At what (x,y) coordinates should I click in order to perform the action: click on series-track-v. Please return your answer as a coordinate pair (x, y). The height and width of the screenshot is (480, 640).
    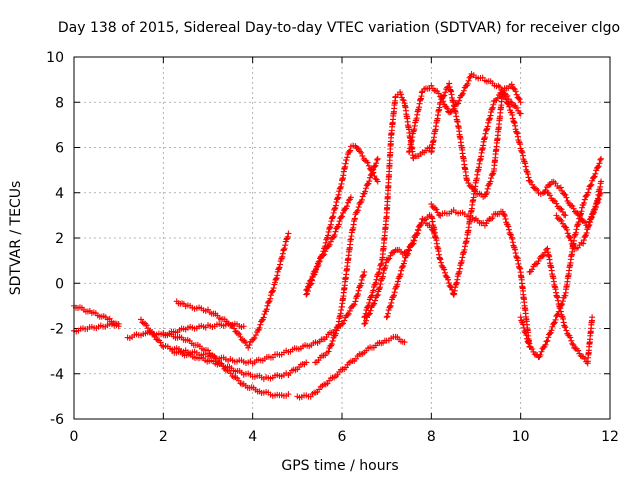
    Looking at the image, I should click on (579, 220).